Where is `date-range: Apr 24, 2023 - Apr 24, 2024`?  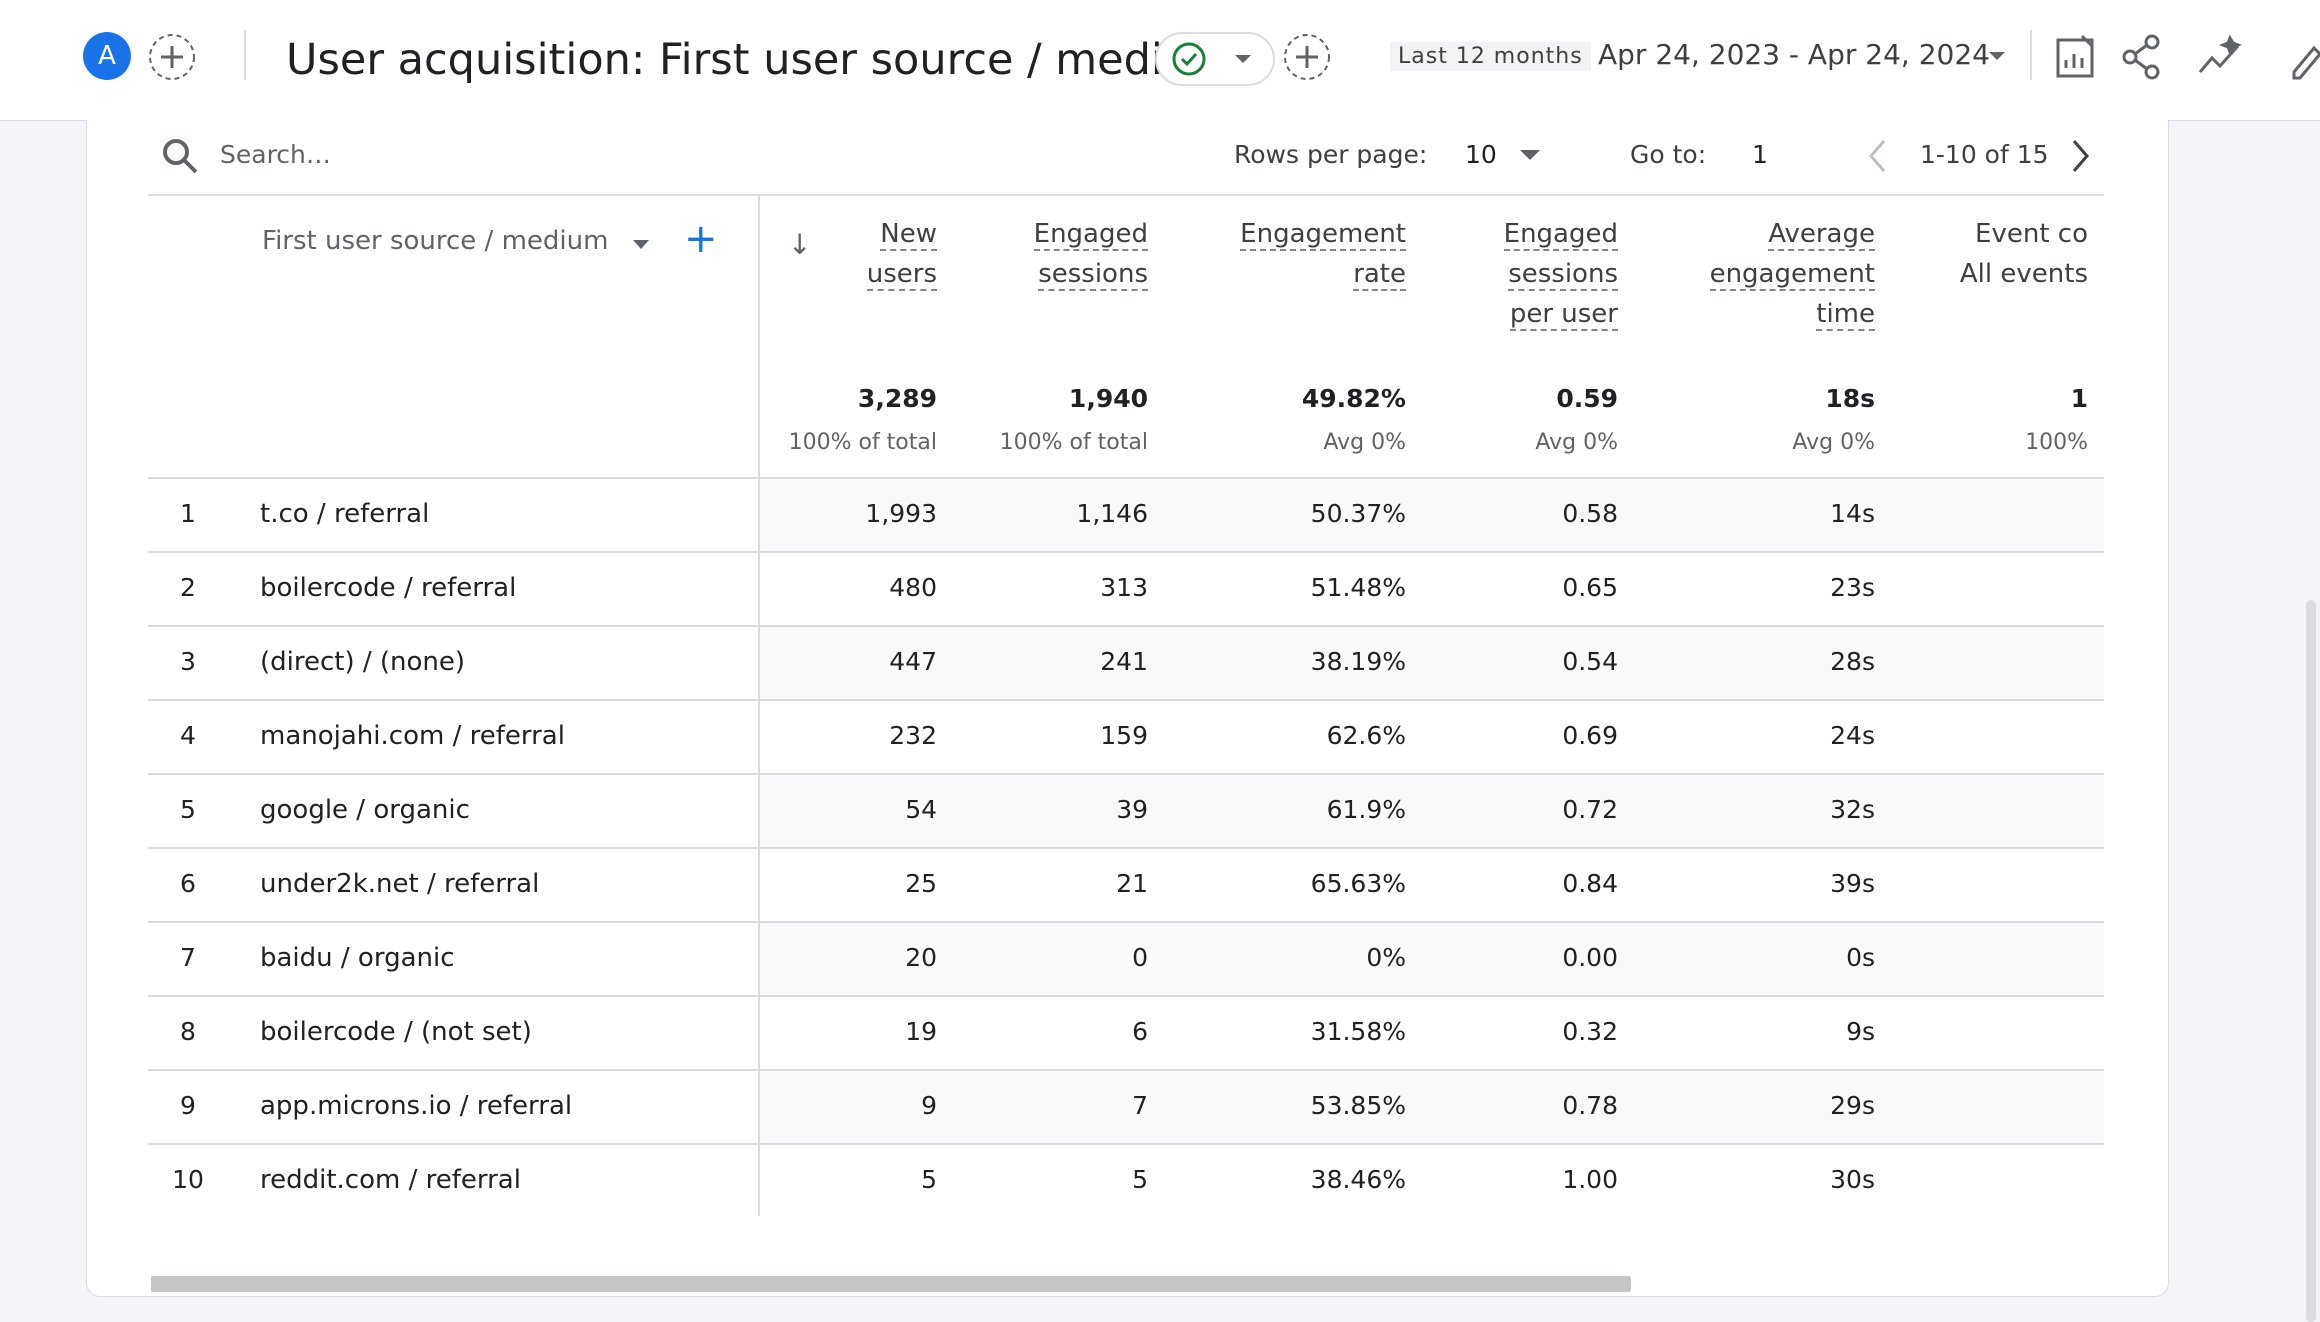 date-range: Apr 24, 2023 - Apr 24, 2024 is located at coordinates (1794, 54).